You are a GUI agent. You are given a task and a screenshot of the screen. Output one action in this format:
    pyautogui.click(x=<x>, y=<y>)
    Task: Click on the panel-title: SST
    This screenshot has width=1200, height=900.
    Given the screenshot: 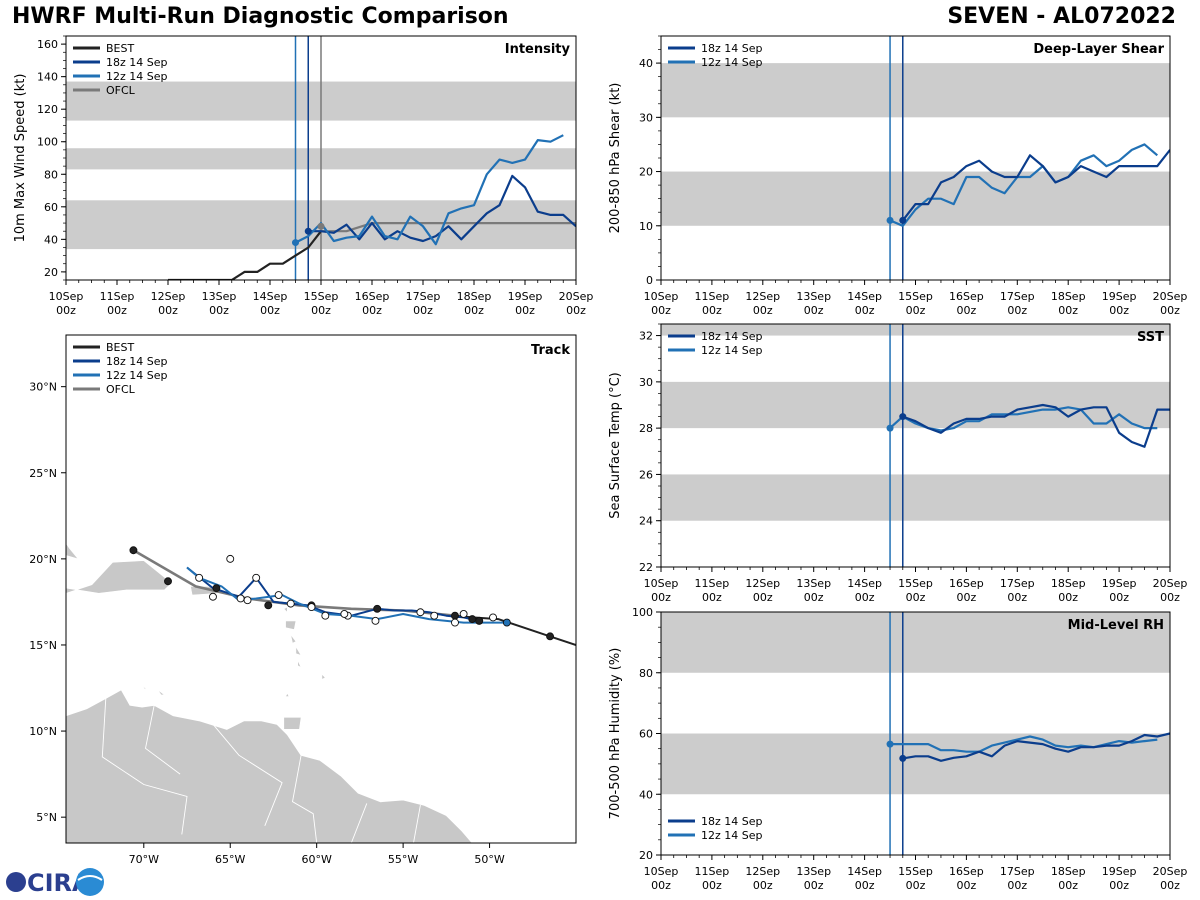 What is the action you would take?
    pyautogui.click(x=1150, y=337)
    